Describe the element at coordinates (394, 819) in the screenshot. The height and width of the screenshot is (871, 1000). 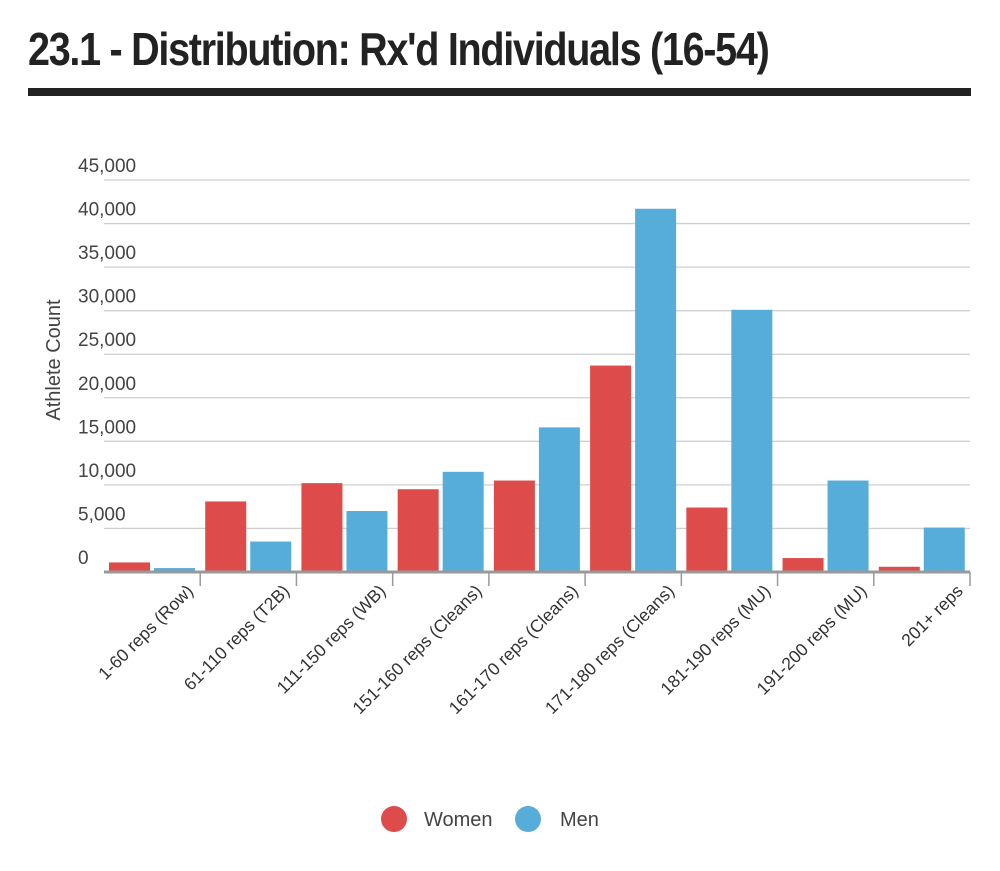
I see `legend-swatch-women` at that location.